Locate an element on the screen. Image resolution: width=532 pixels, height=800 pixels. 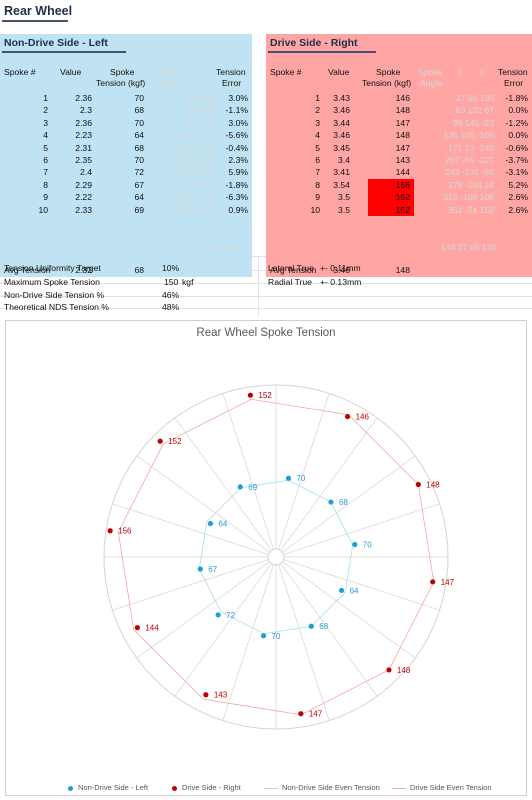
ds-avg-label: Avg Tension is located at coordinates (293, 270).